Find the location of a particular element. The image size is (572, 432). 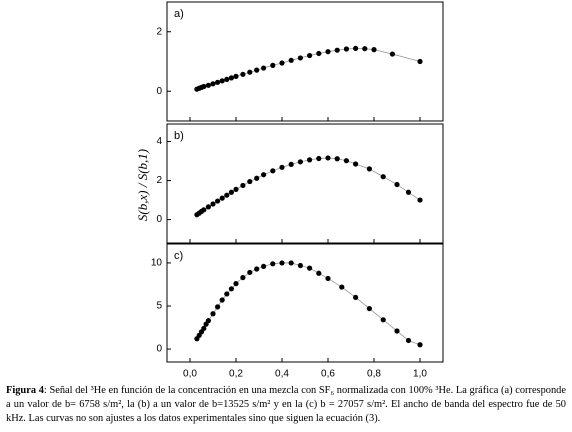

panel-label: c) is located at coordinates (178, 256).